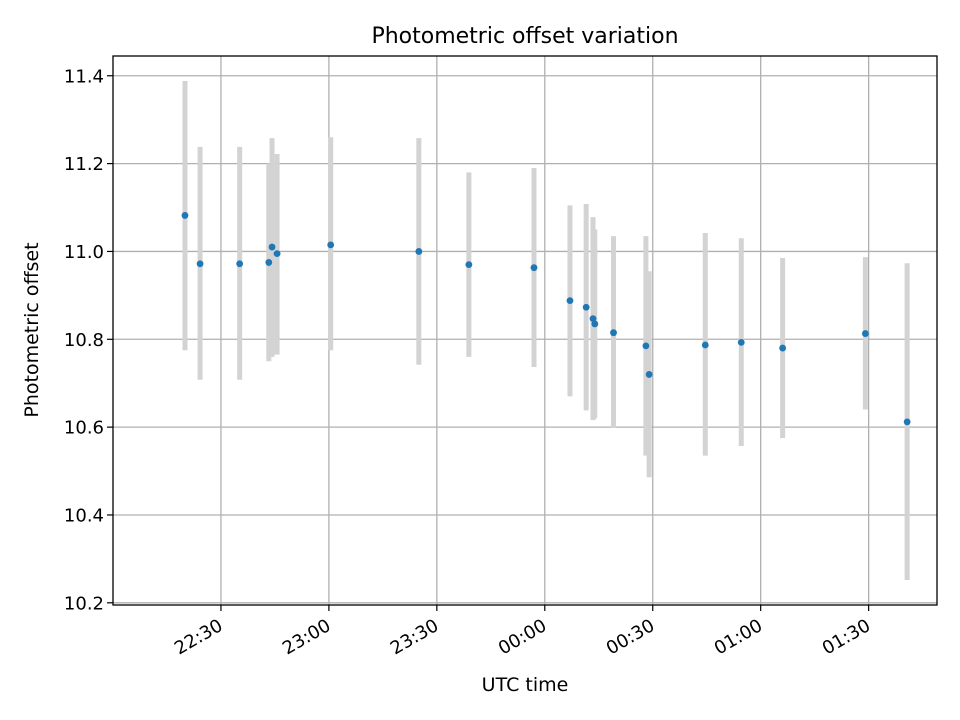 This screenshot has width=960, height=720. What do you see at coordinates (84, 603) in the screenshot?
I see `y-tick-label: 10.2` at bounding box center [84, 603].